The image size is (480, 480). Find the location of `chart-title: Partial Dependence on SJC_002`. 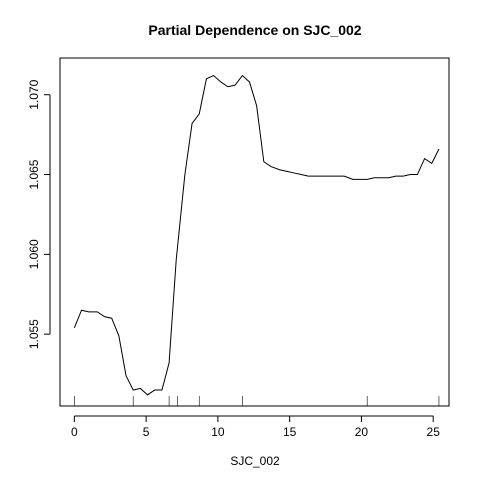

chart-title: Partial Dependence on SJC_002 is located at coordinates (254, 30).